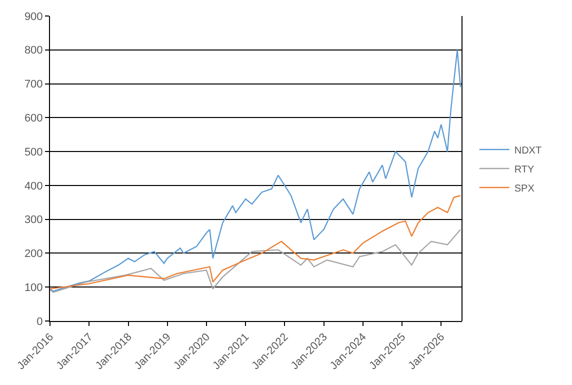 Image resolution: width=572 pixels, height=385 pixels. Describe the element at coordinates (524, 188) in the screenshot. I see `legend-label: SPX` at that location.